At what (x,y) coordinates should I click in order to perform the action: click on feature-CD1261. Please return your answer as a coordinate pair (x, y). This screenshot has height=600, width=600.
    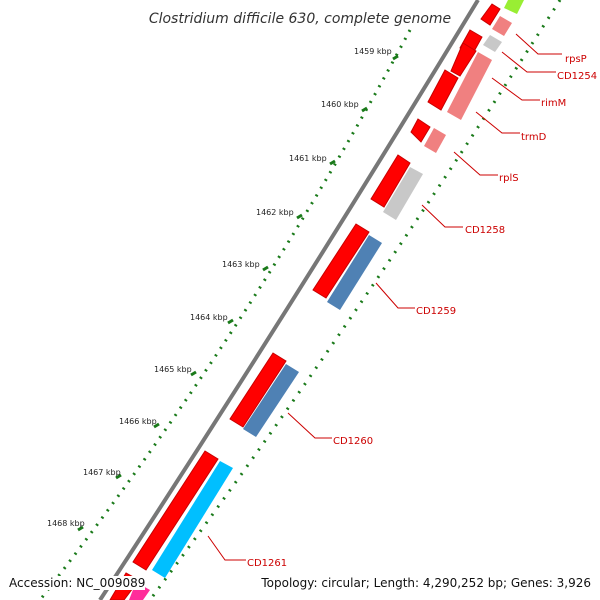
    Looking at the image, I should click on (192, 519).